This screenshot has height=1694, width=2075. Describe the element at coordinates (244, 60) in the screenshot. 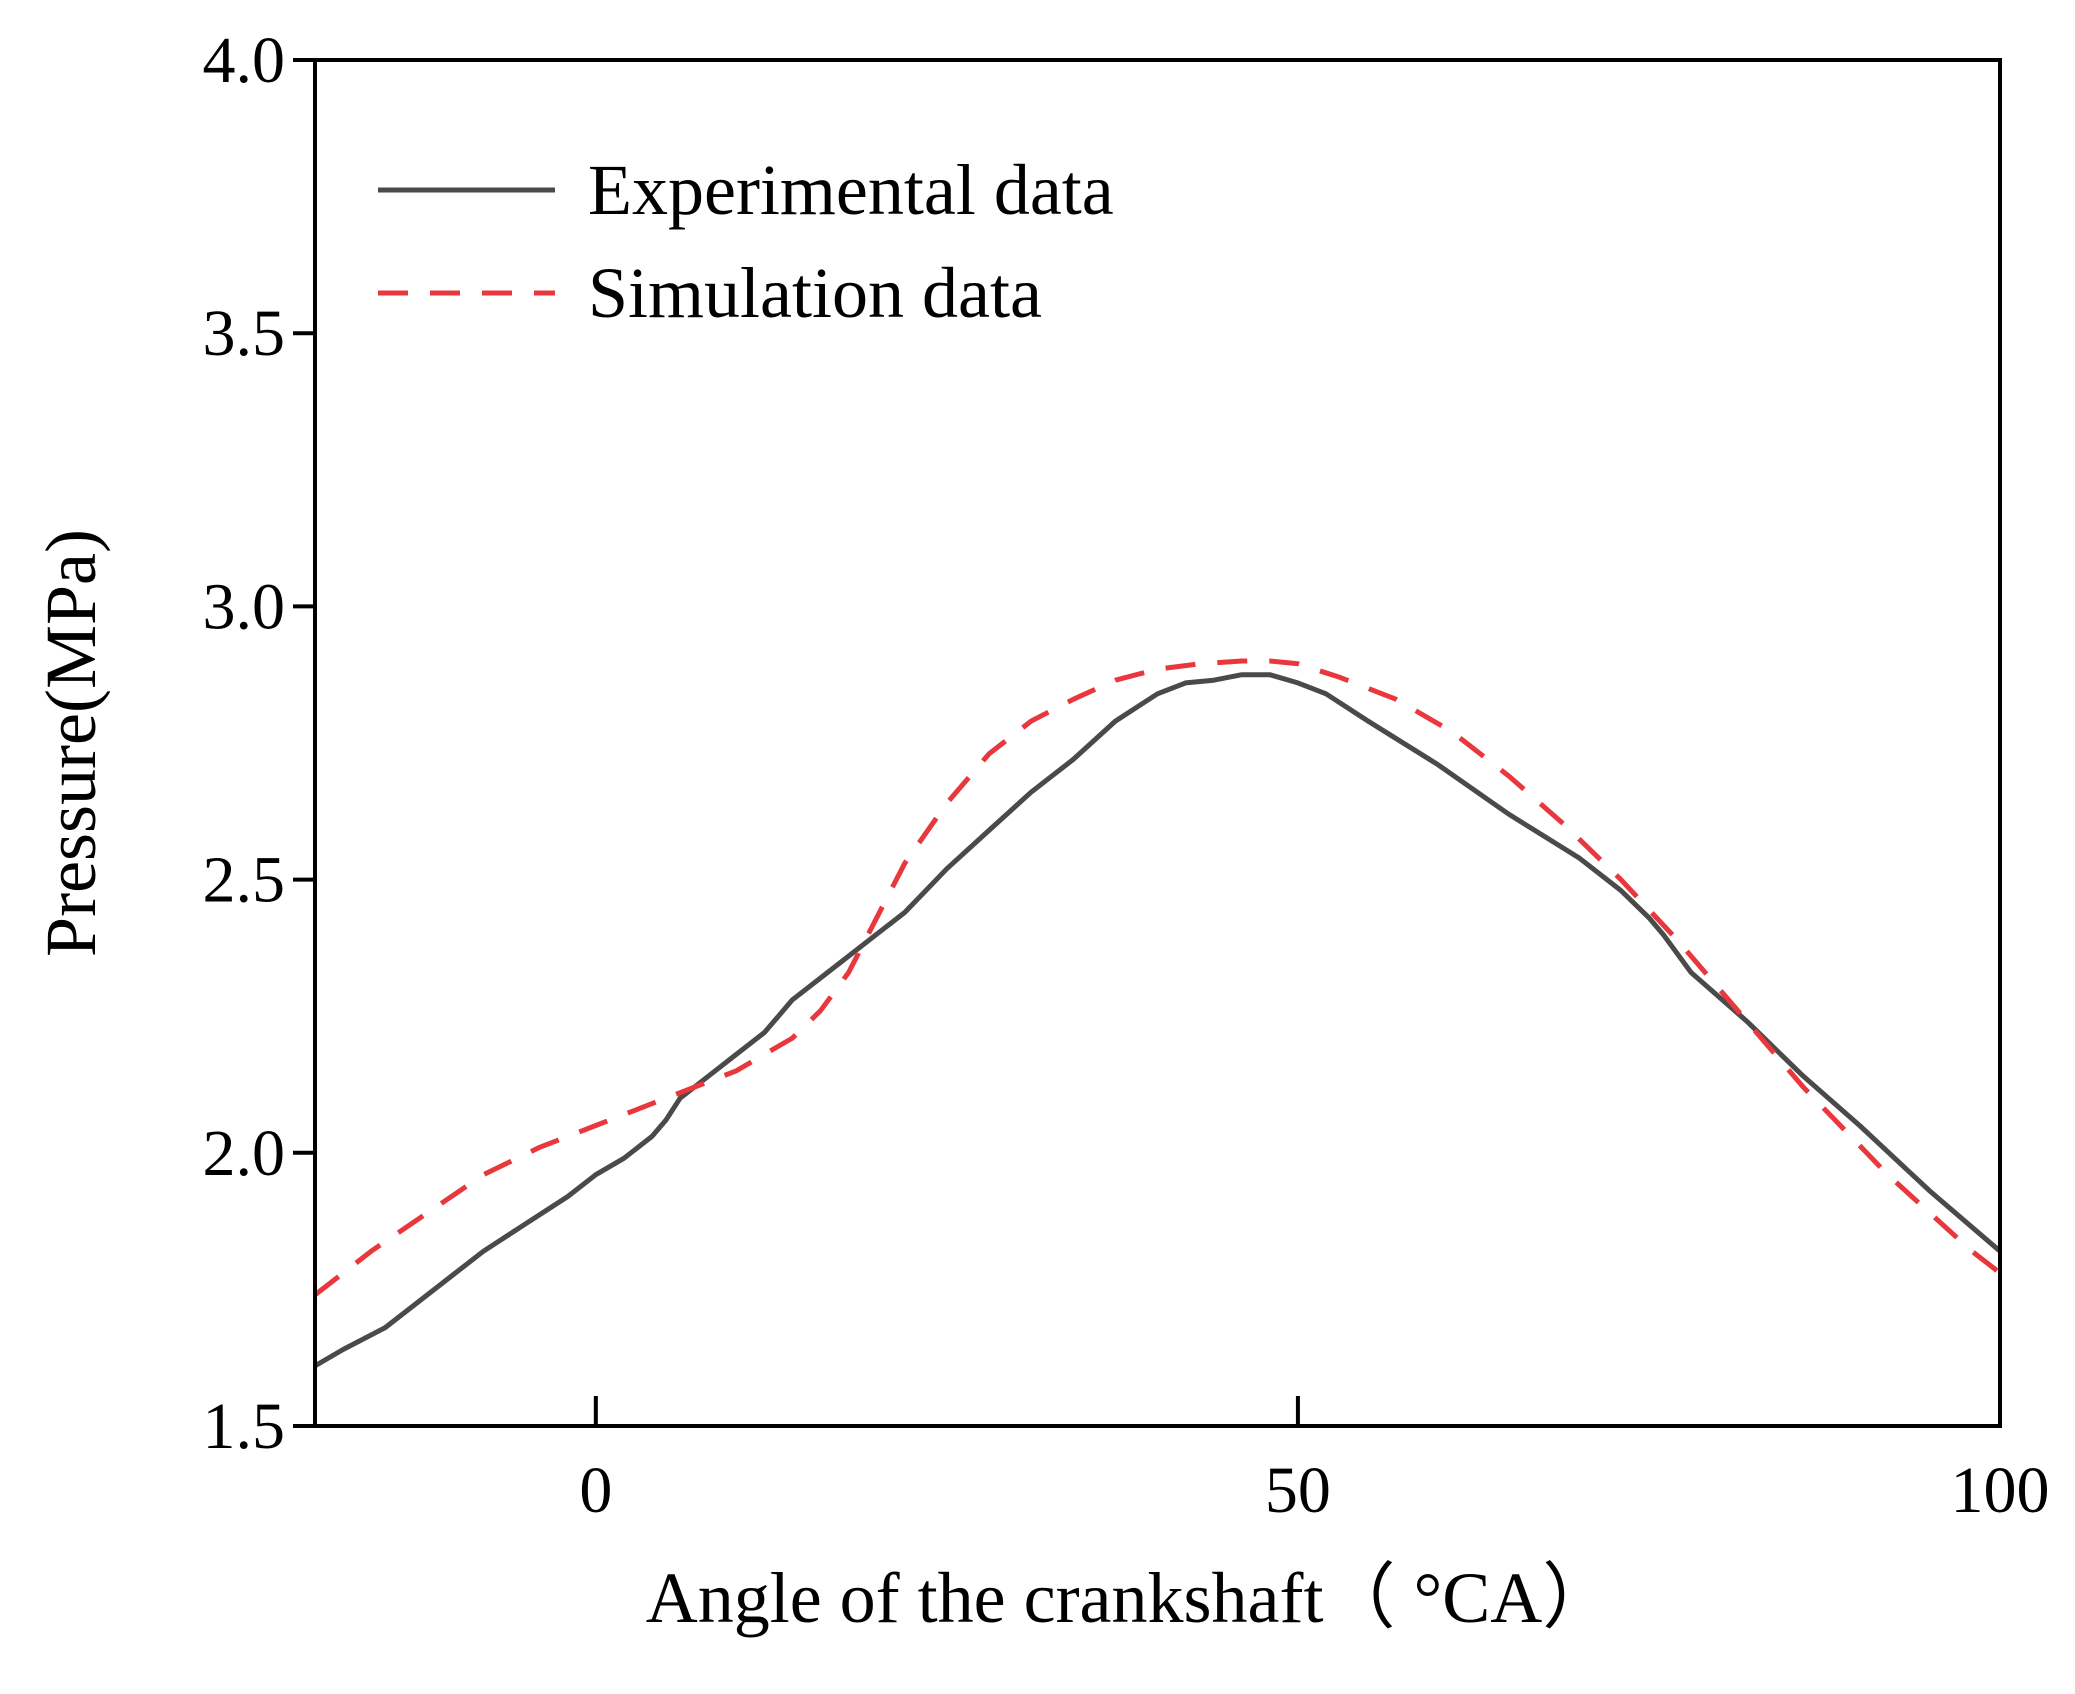

I see `y-tick-label: 4.0` at that location.